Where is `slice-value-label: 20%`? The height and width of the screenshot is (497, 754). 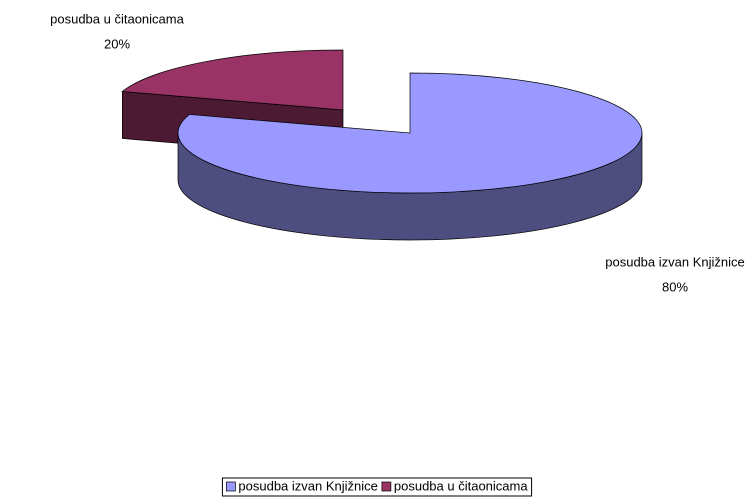
slice-value-label: 20% is located at coordinates (117, 43).